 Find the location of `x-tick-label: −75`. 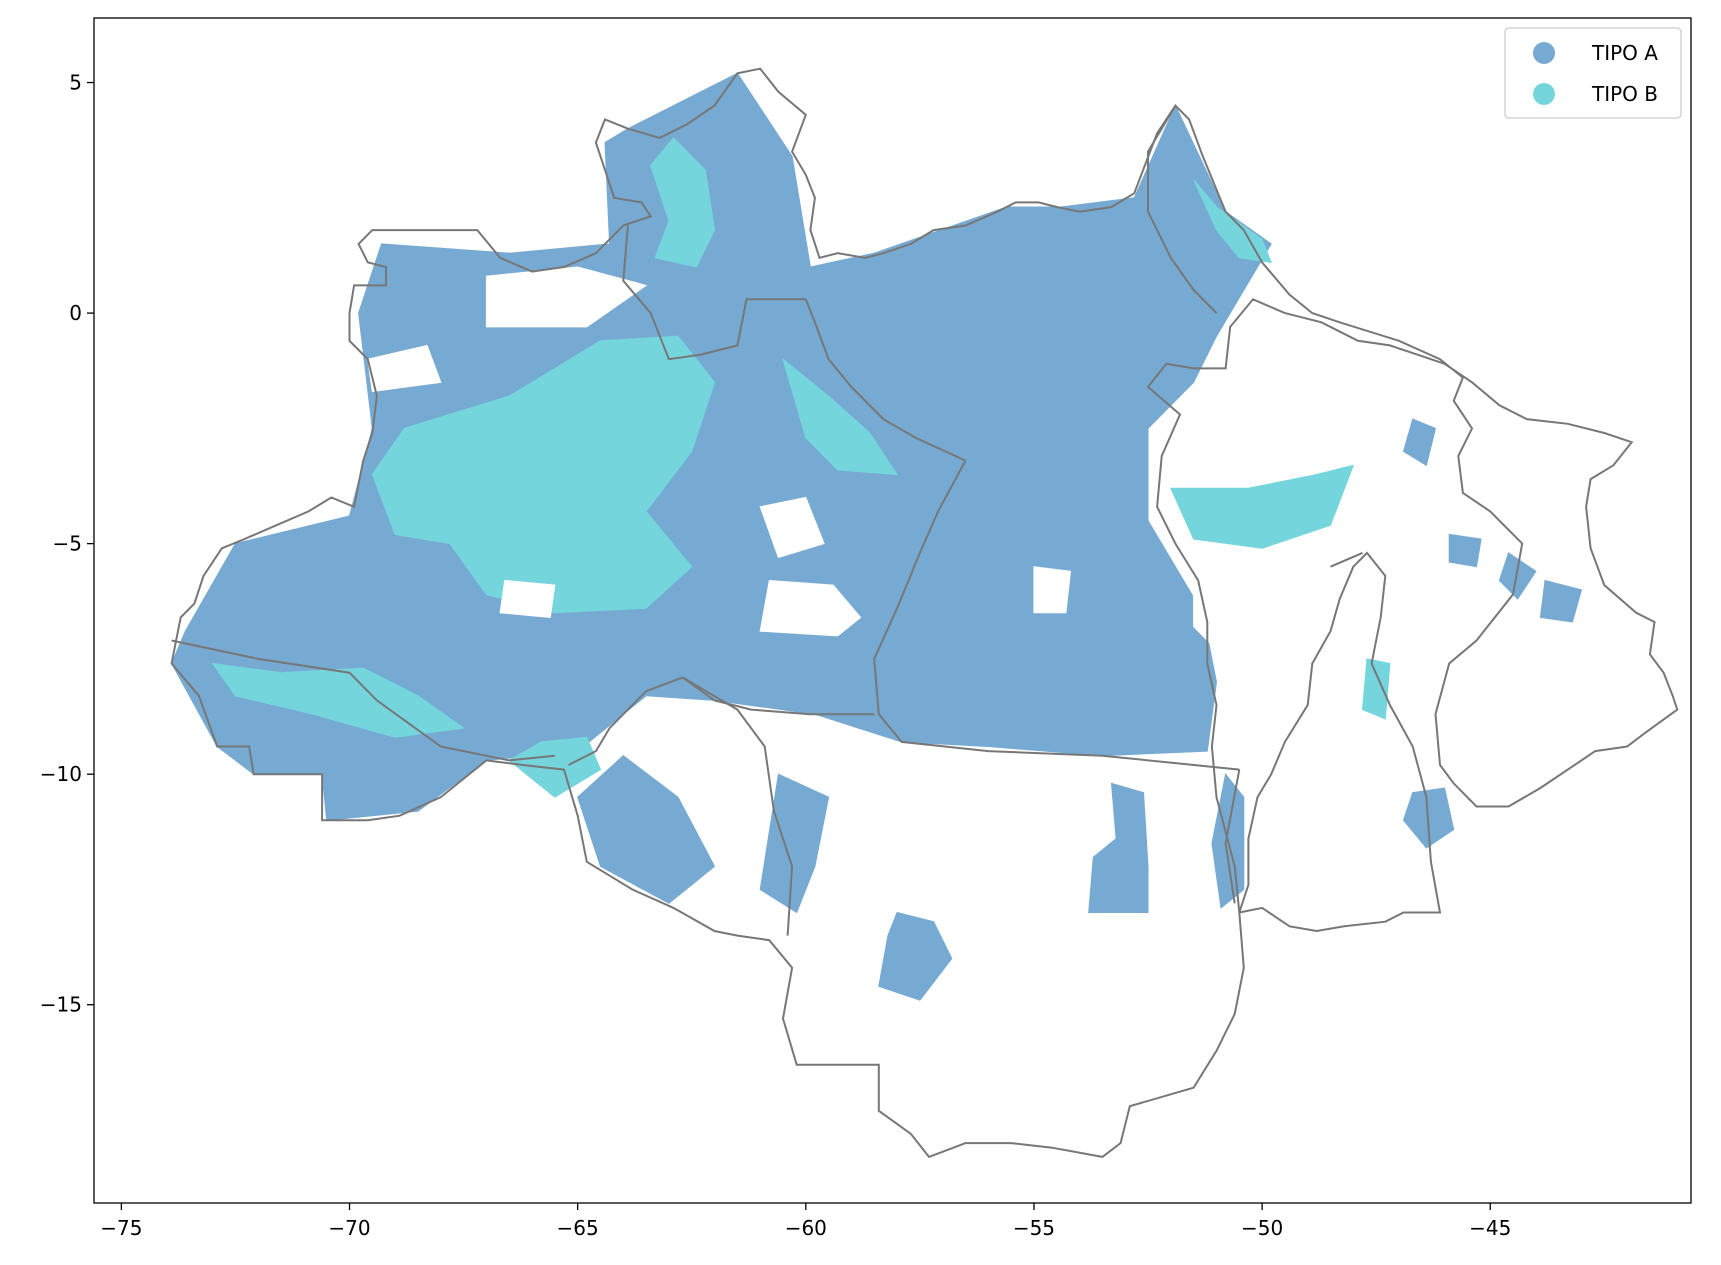

x-tick-label: −75 is located at coordinates (121, 1228).